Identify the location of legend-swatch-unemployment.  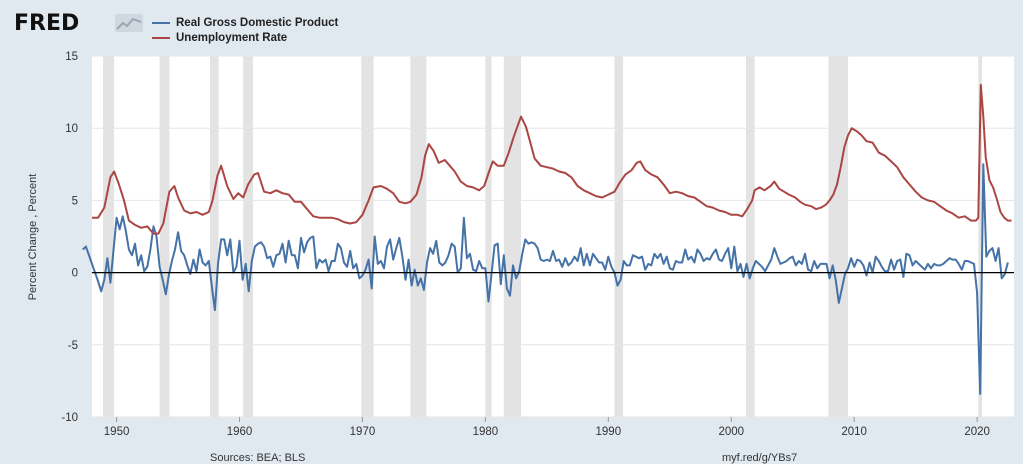
(161, 37).